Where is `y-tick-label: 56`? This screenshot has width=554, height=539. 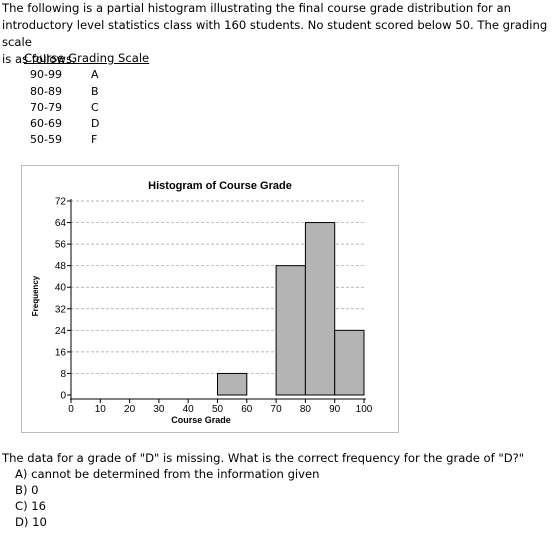 y-tick-label: 56 is located at coordinates (61, 245).